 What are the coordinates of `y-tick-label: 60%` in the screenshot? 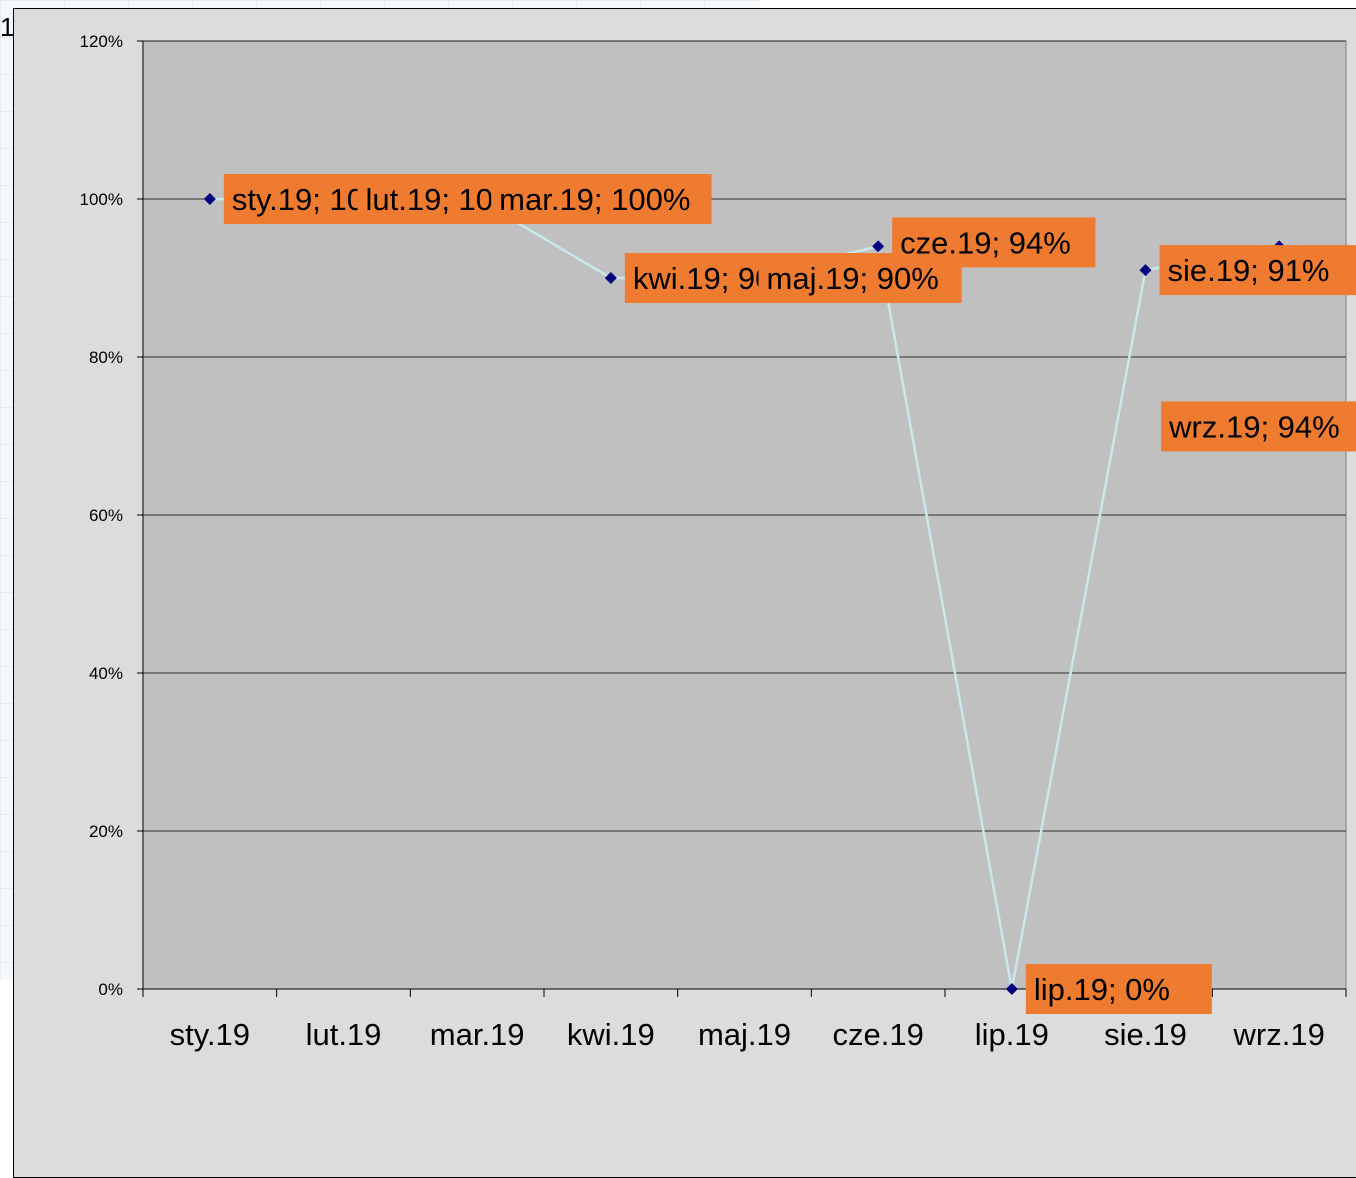 It's located at (106, 515).